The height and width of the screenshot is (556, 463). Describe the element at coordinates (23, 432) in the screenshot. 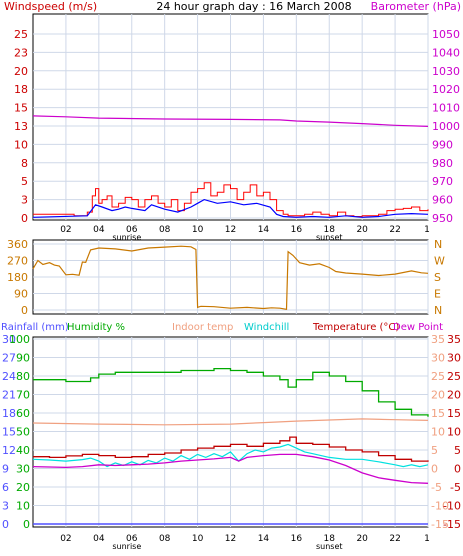

I see `humidity-axis-tick: 50` at that location.